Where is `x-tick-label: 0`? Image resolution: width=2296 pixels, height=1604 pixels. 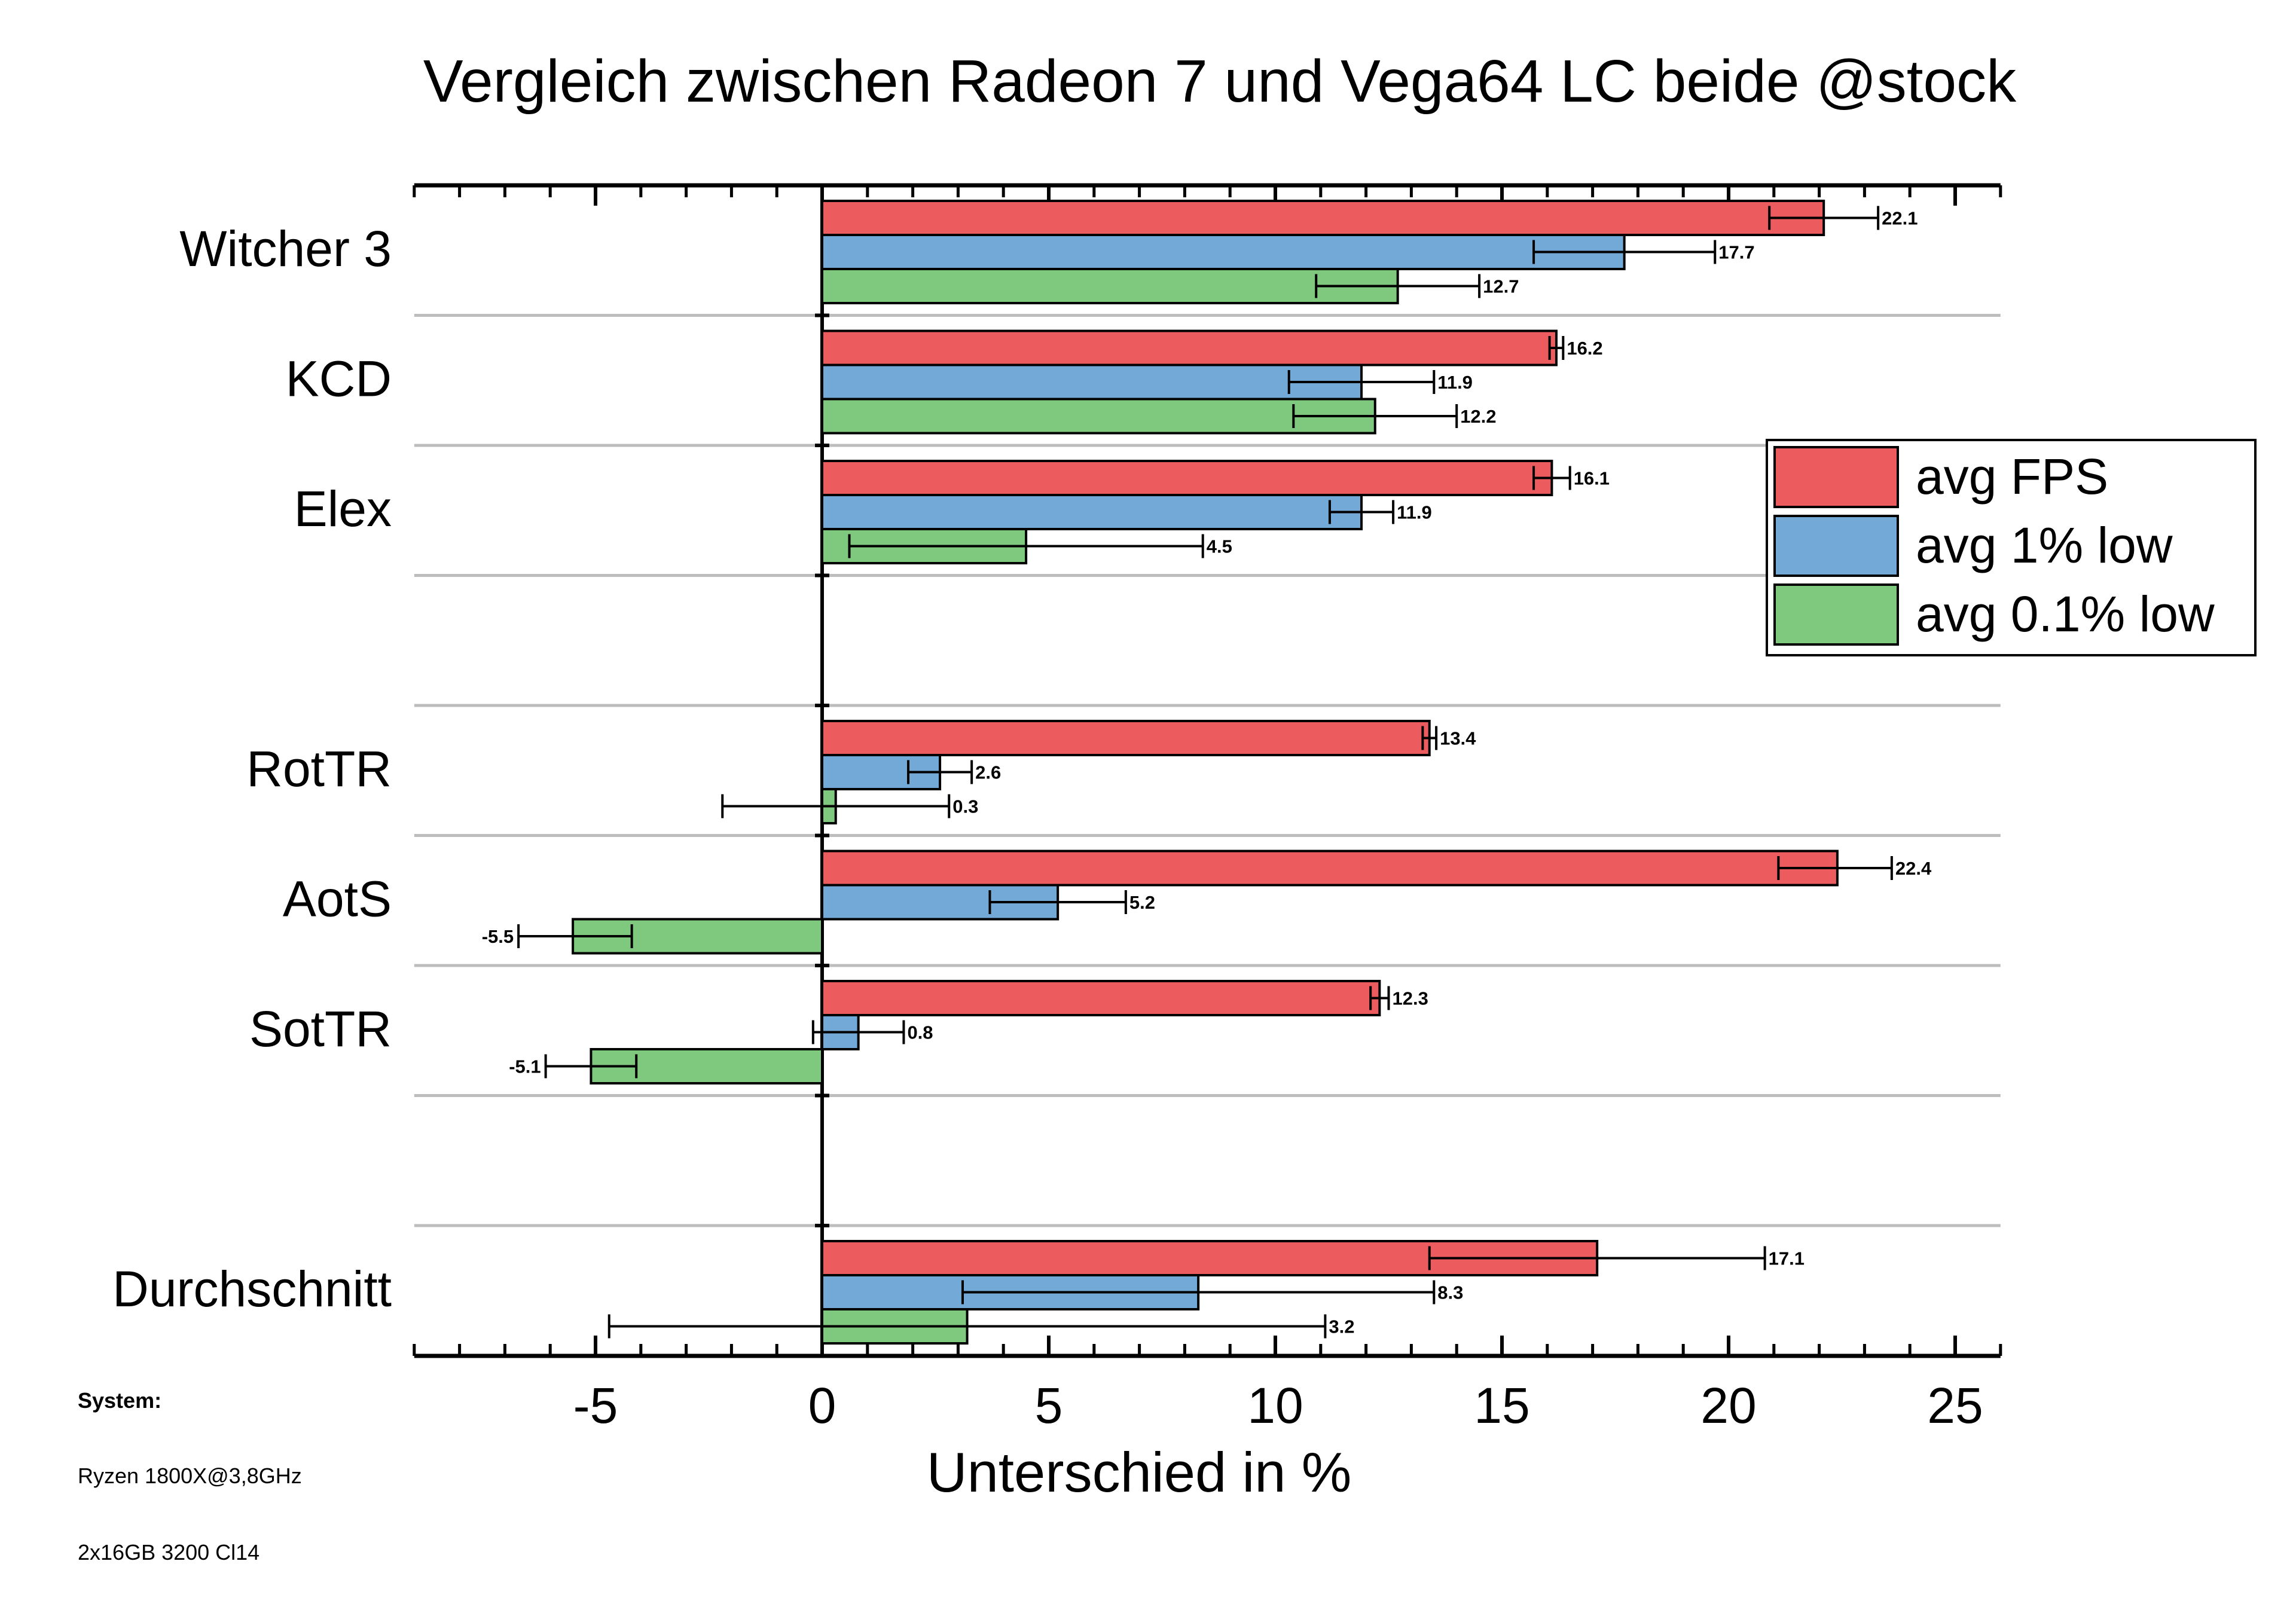
x-tick-label: 0 is located at coordinates (822, 1406).